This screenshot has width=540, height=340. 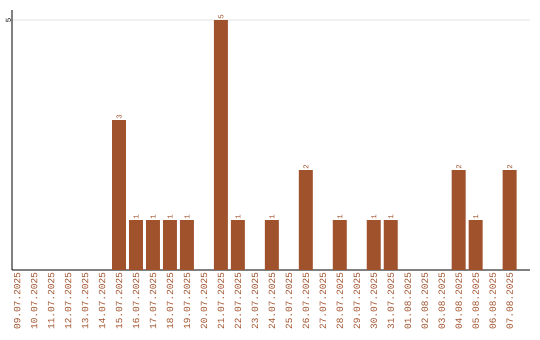 I want to click on x-tick-label: 13.07.2025, so click(x=85, y=300).